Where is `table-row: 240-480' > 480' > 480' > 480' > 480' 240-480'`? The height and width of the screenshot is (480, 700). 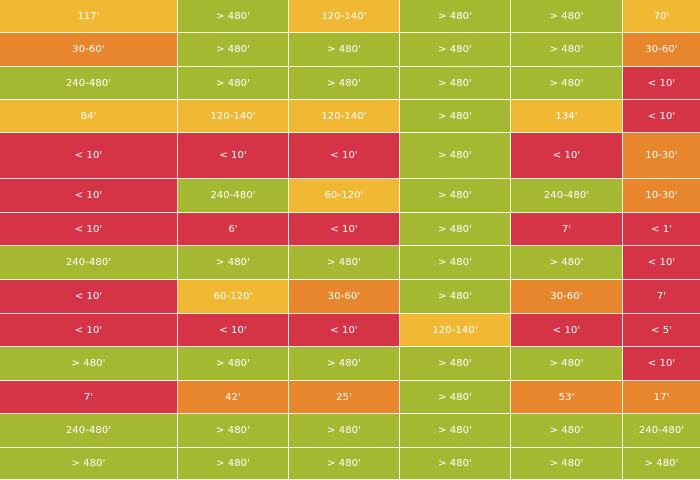
table-row: 240-480' > 480' > 480' > 480' > 480' 240-480' is located at coordinates (350, 431).